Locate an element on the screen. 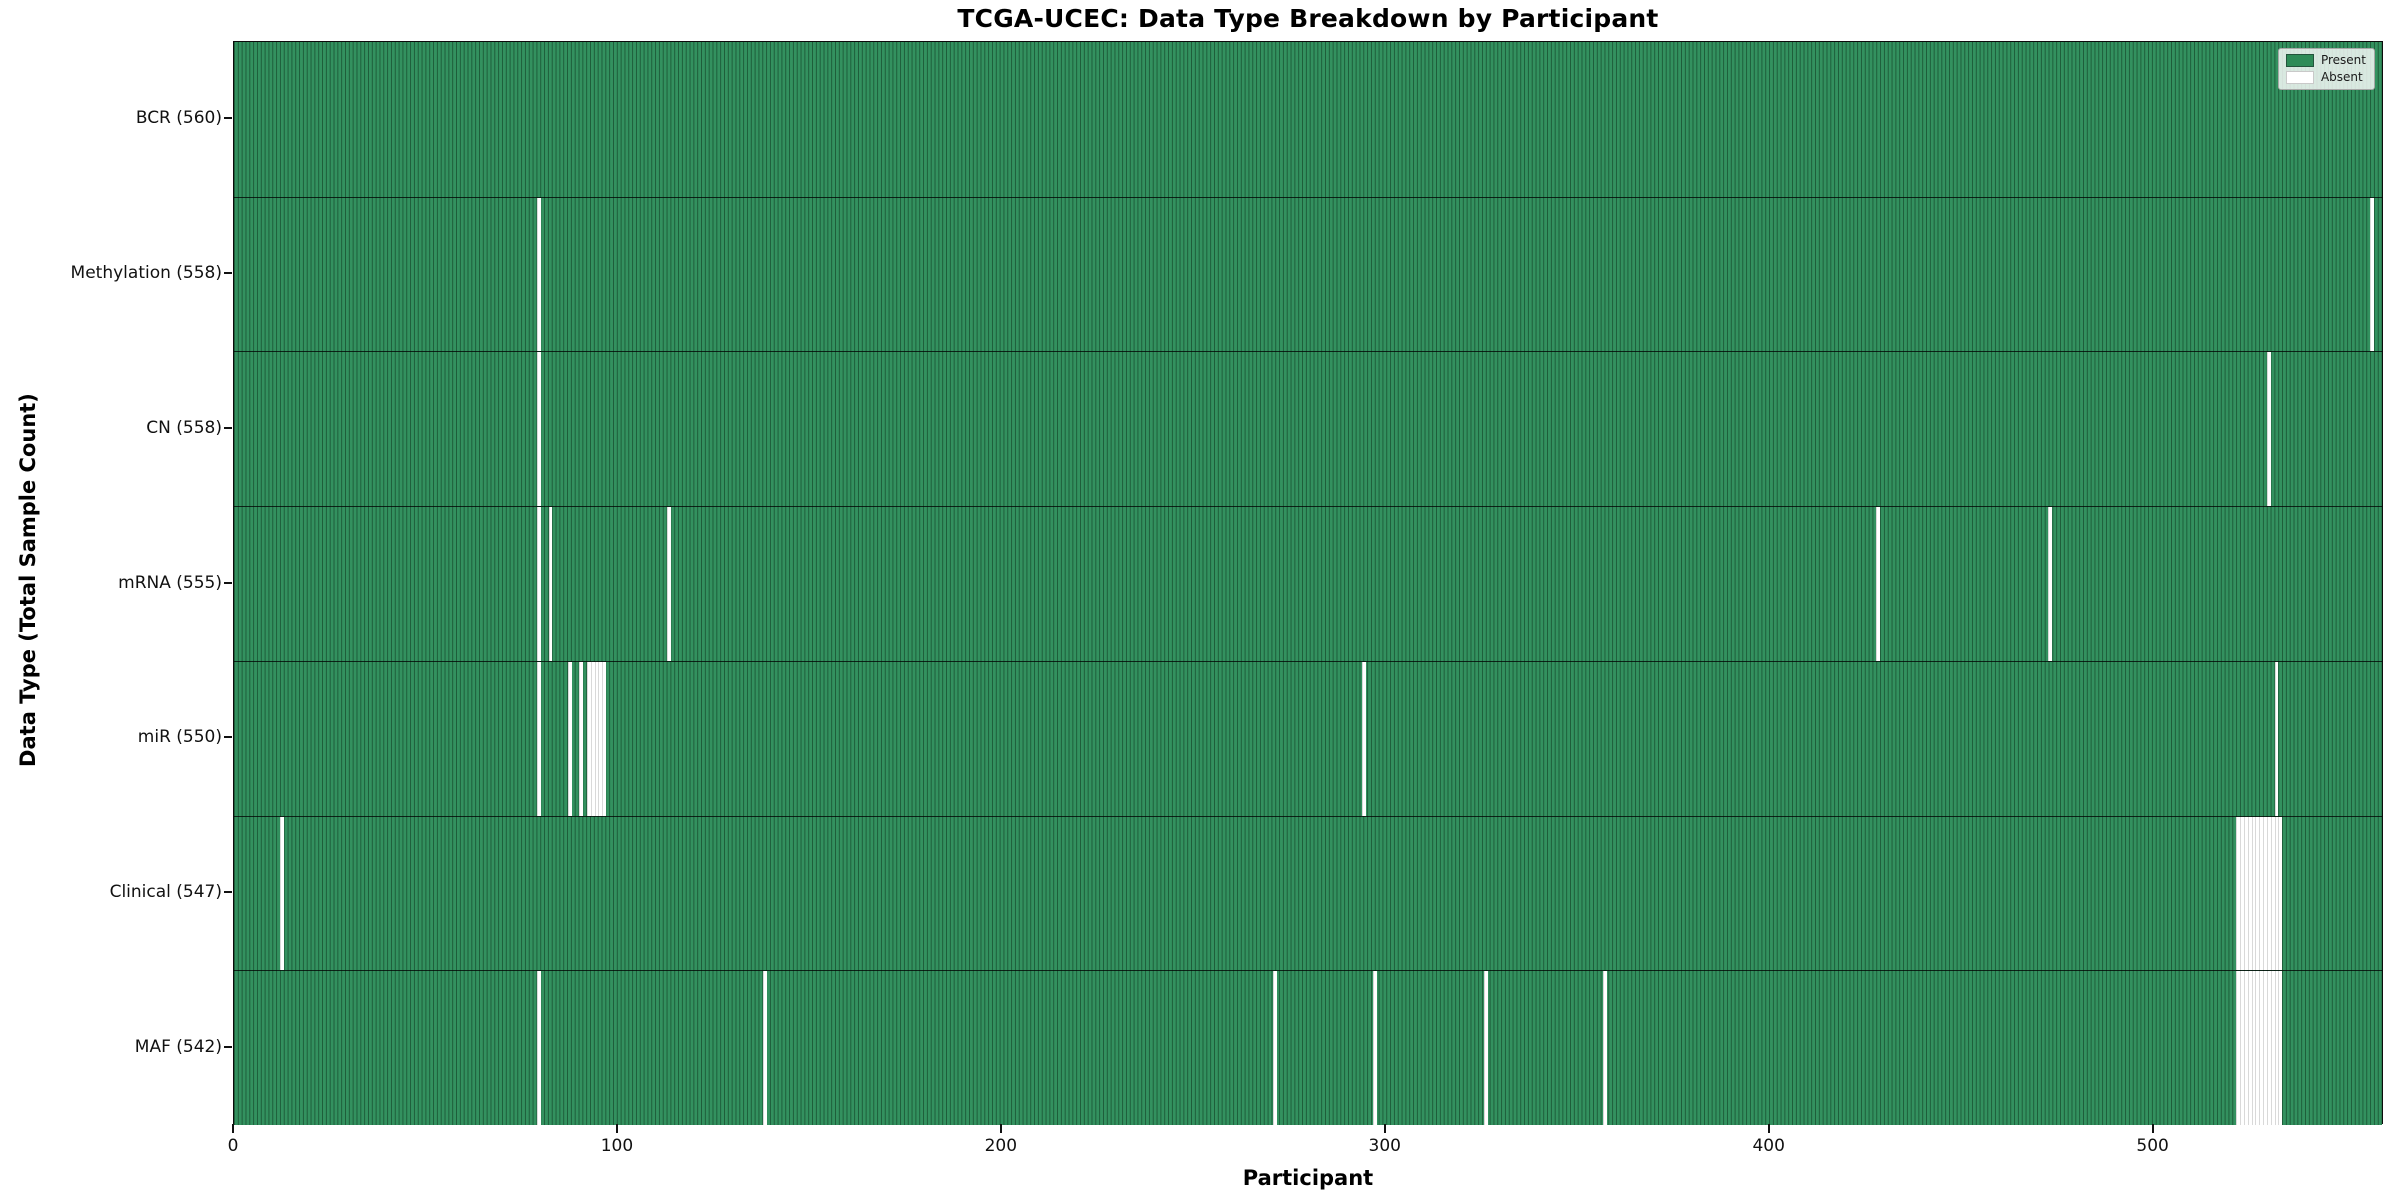 This screenshot has width=2400, height=1200. y-tick-label-clinical: Clinical (547) is located at coordinates (165, 891).